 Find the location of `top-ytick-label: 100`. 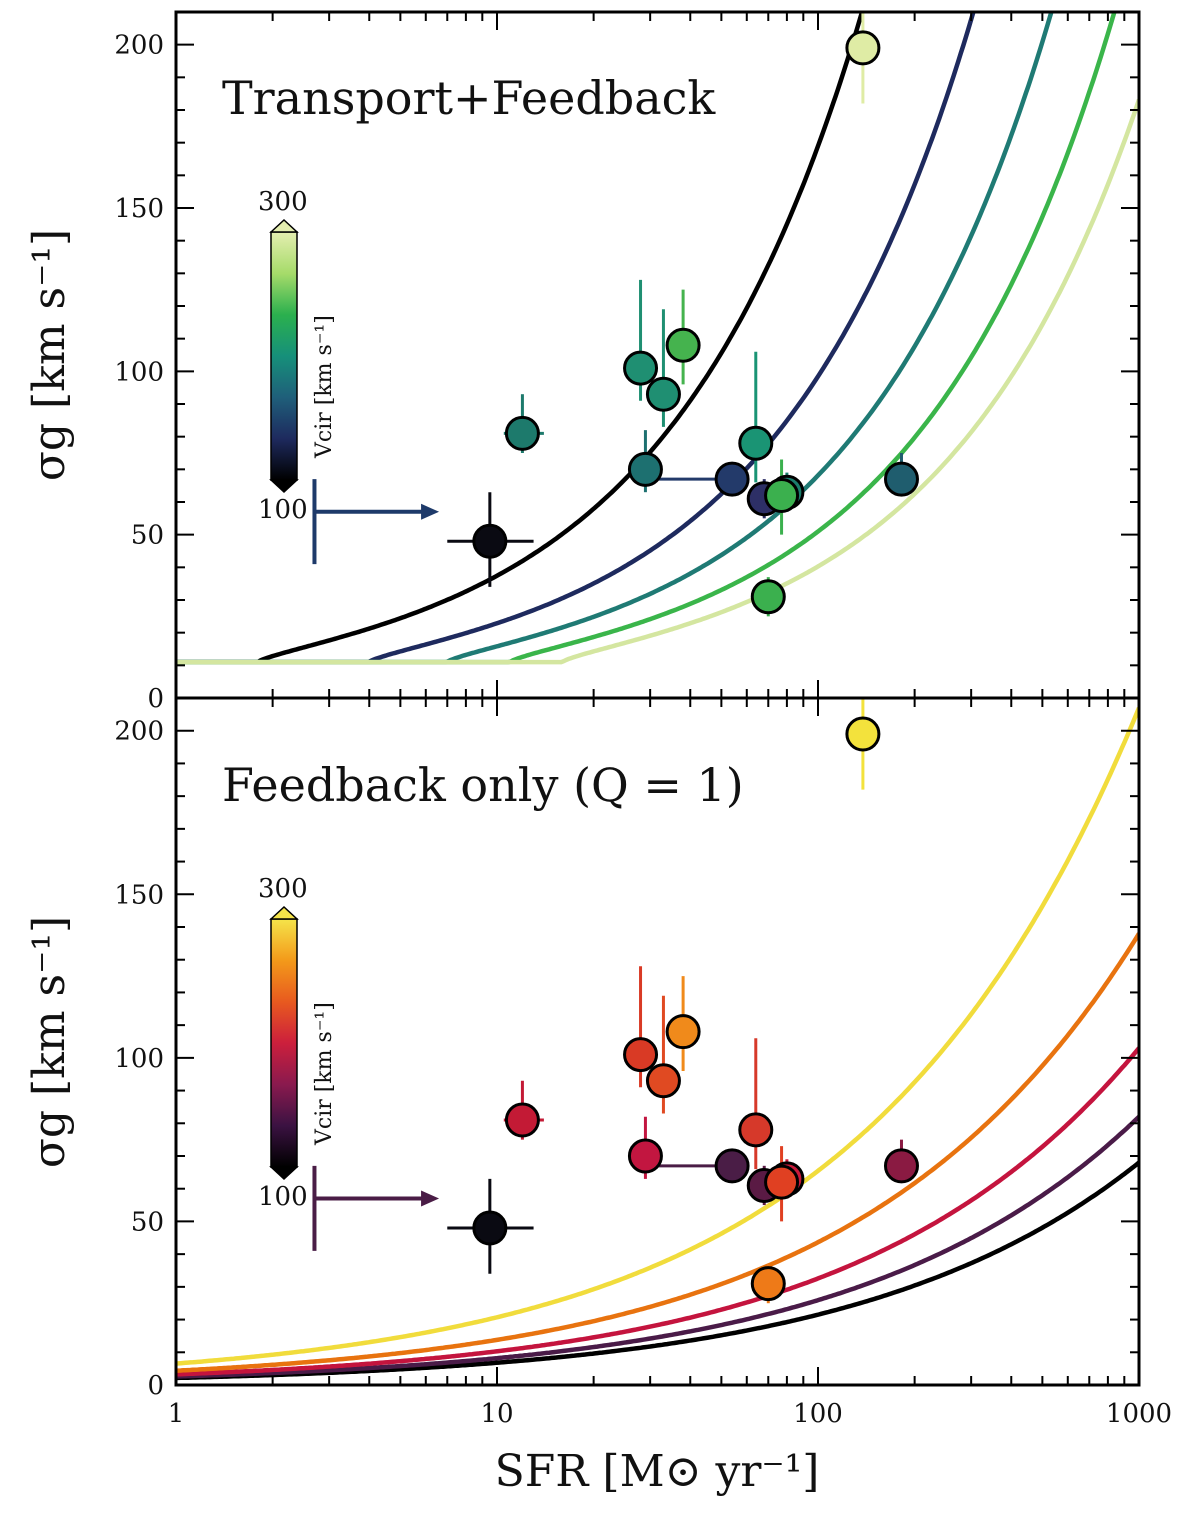

top-ytick-label: 100 is located at coordinates (139, 372).